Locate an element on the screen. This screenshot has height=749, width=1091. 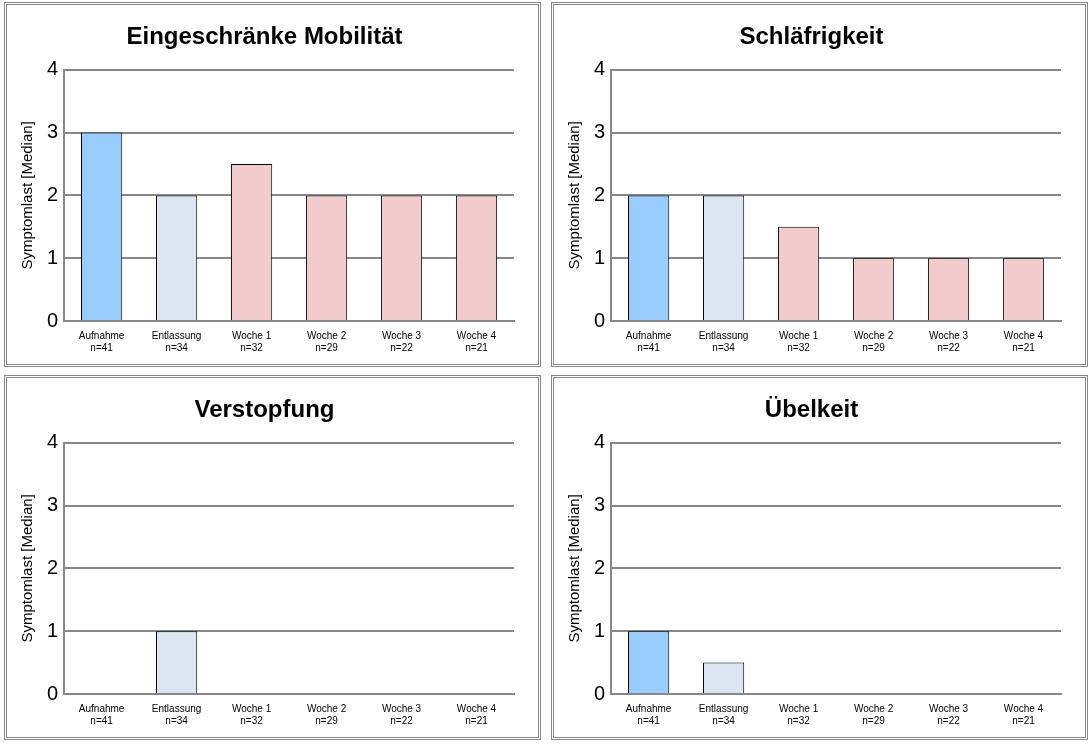
chart-title: Übelkeit is located at coordinates (811, 409).